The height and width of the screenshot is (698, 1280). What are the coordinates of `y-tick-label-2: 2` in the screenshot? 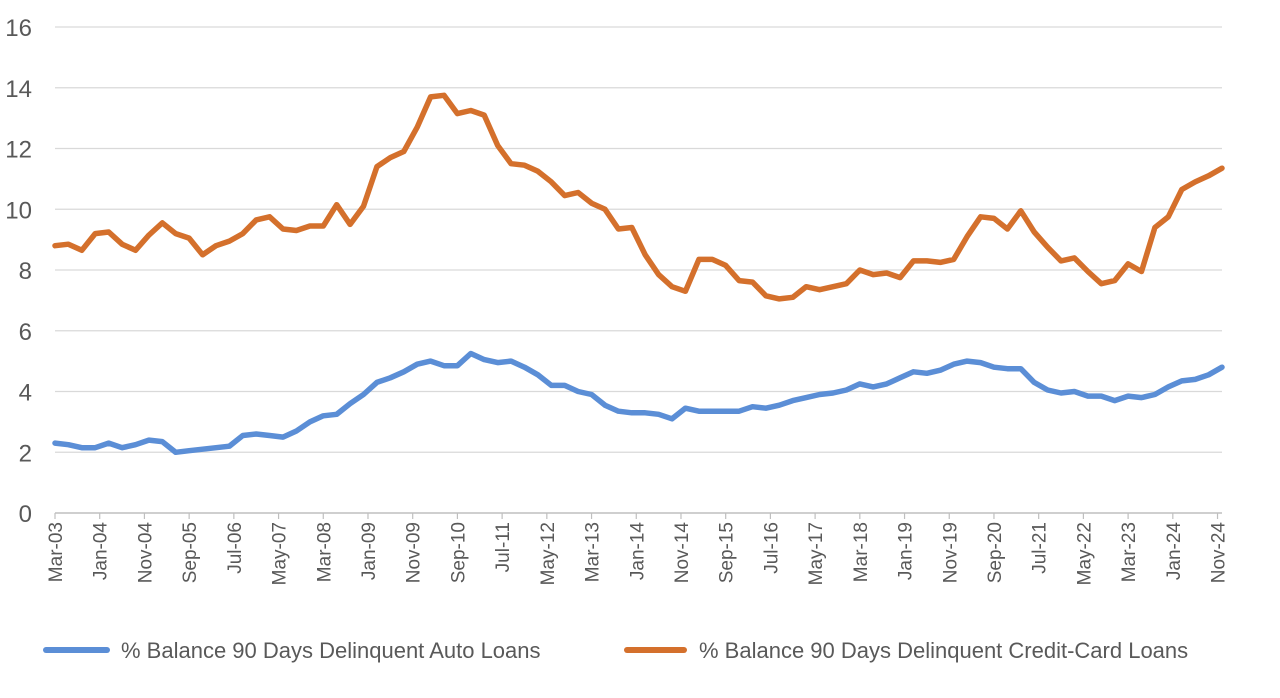 It's located at (25, 453).